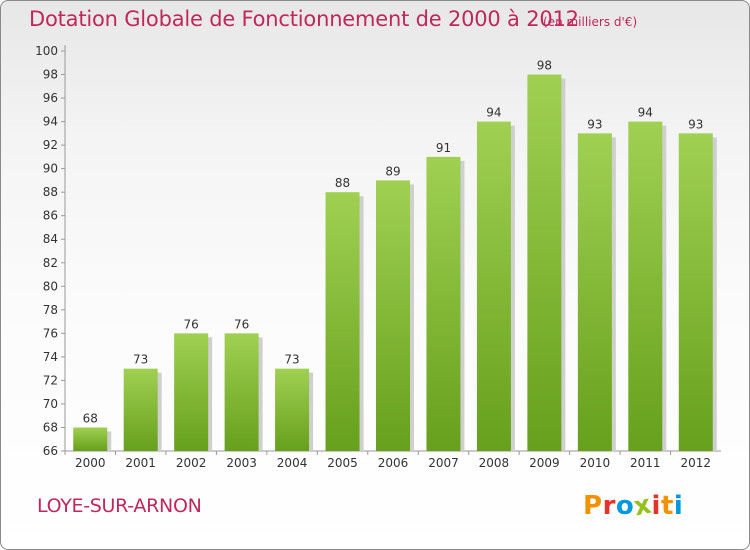 This screenshot has height=550, width=750. Describe the element at coordinates (393, 463) in the screenshot. I see `x-tick-label: 2006` at that location.